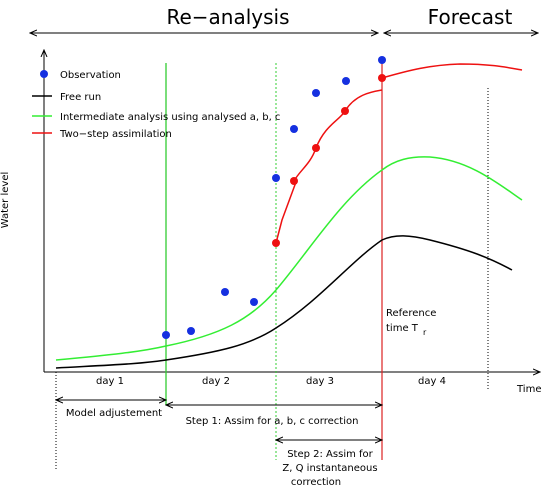 The width and height of the screenshot is (546, 487). I want to click on reference-label: Reference, so click(411, 313).